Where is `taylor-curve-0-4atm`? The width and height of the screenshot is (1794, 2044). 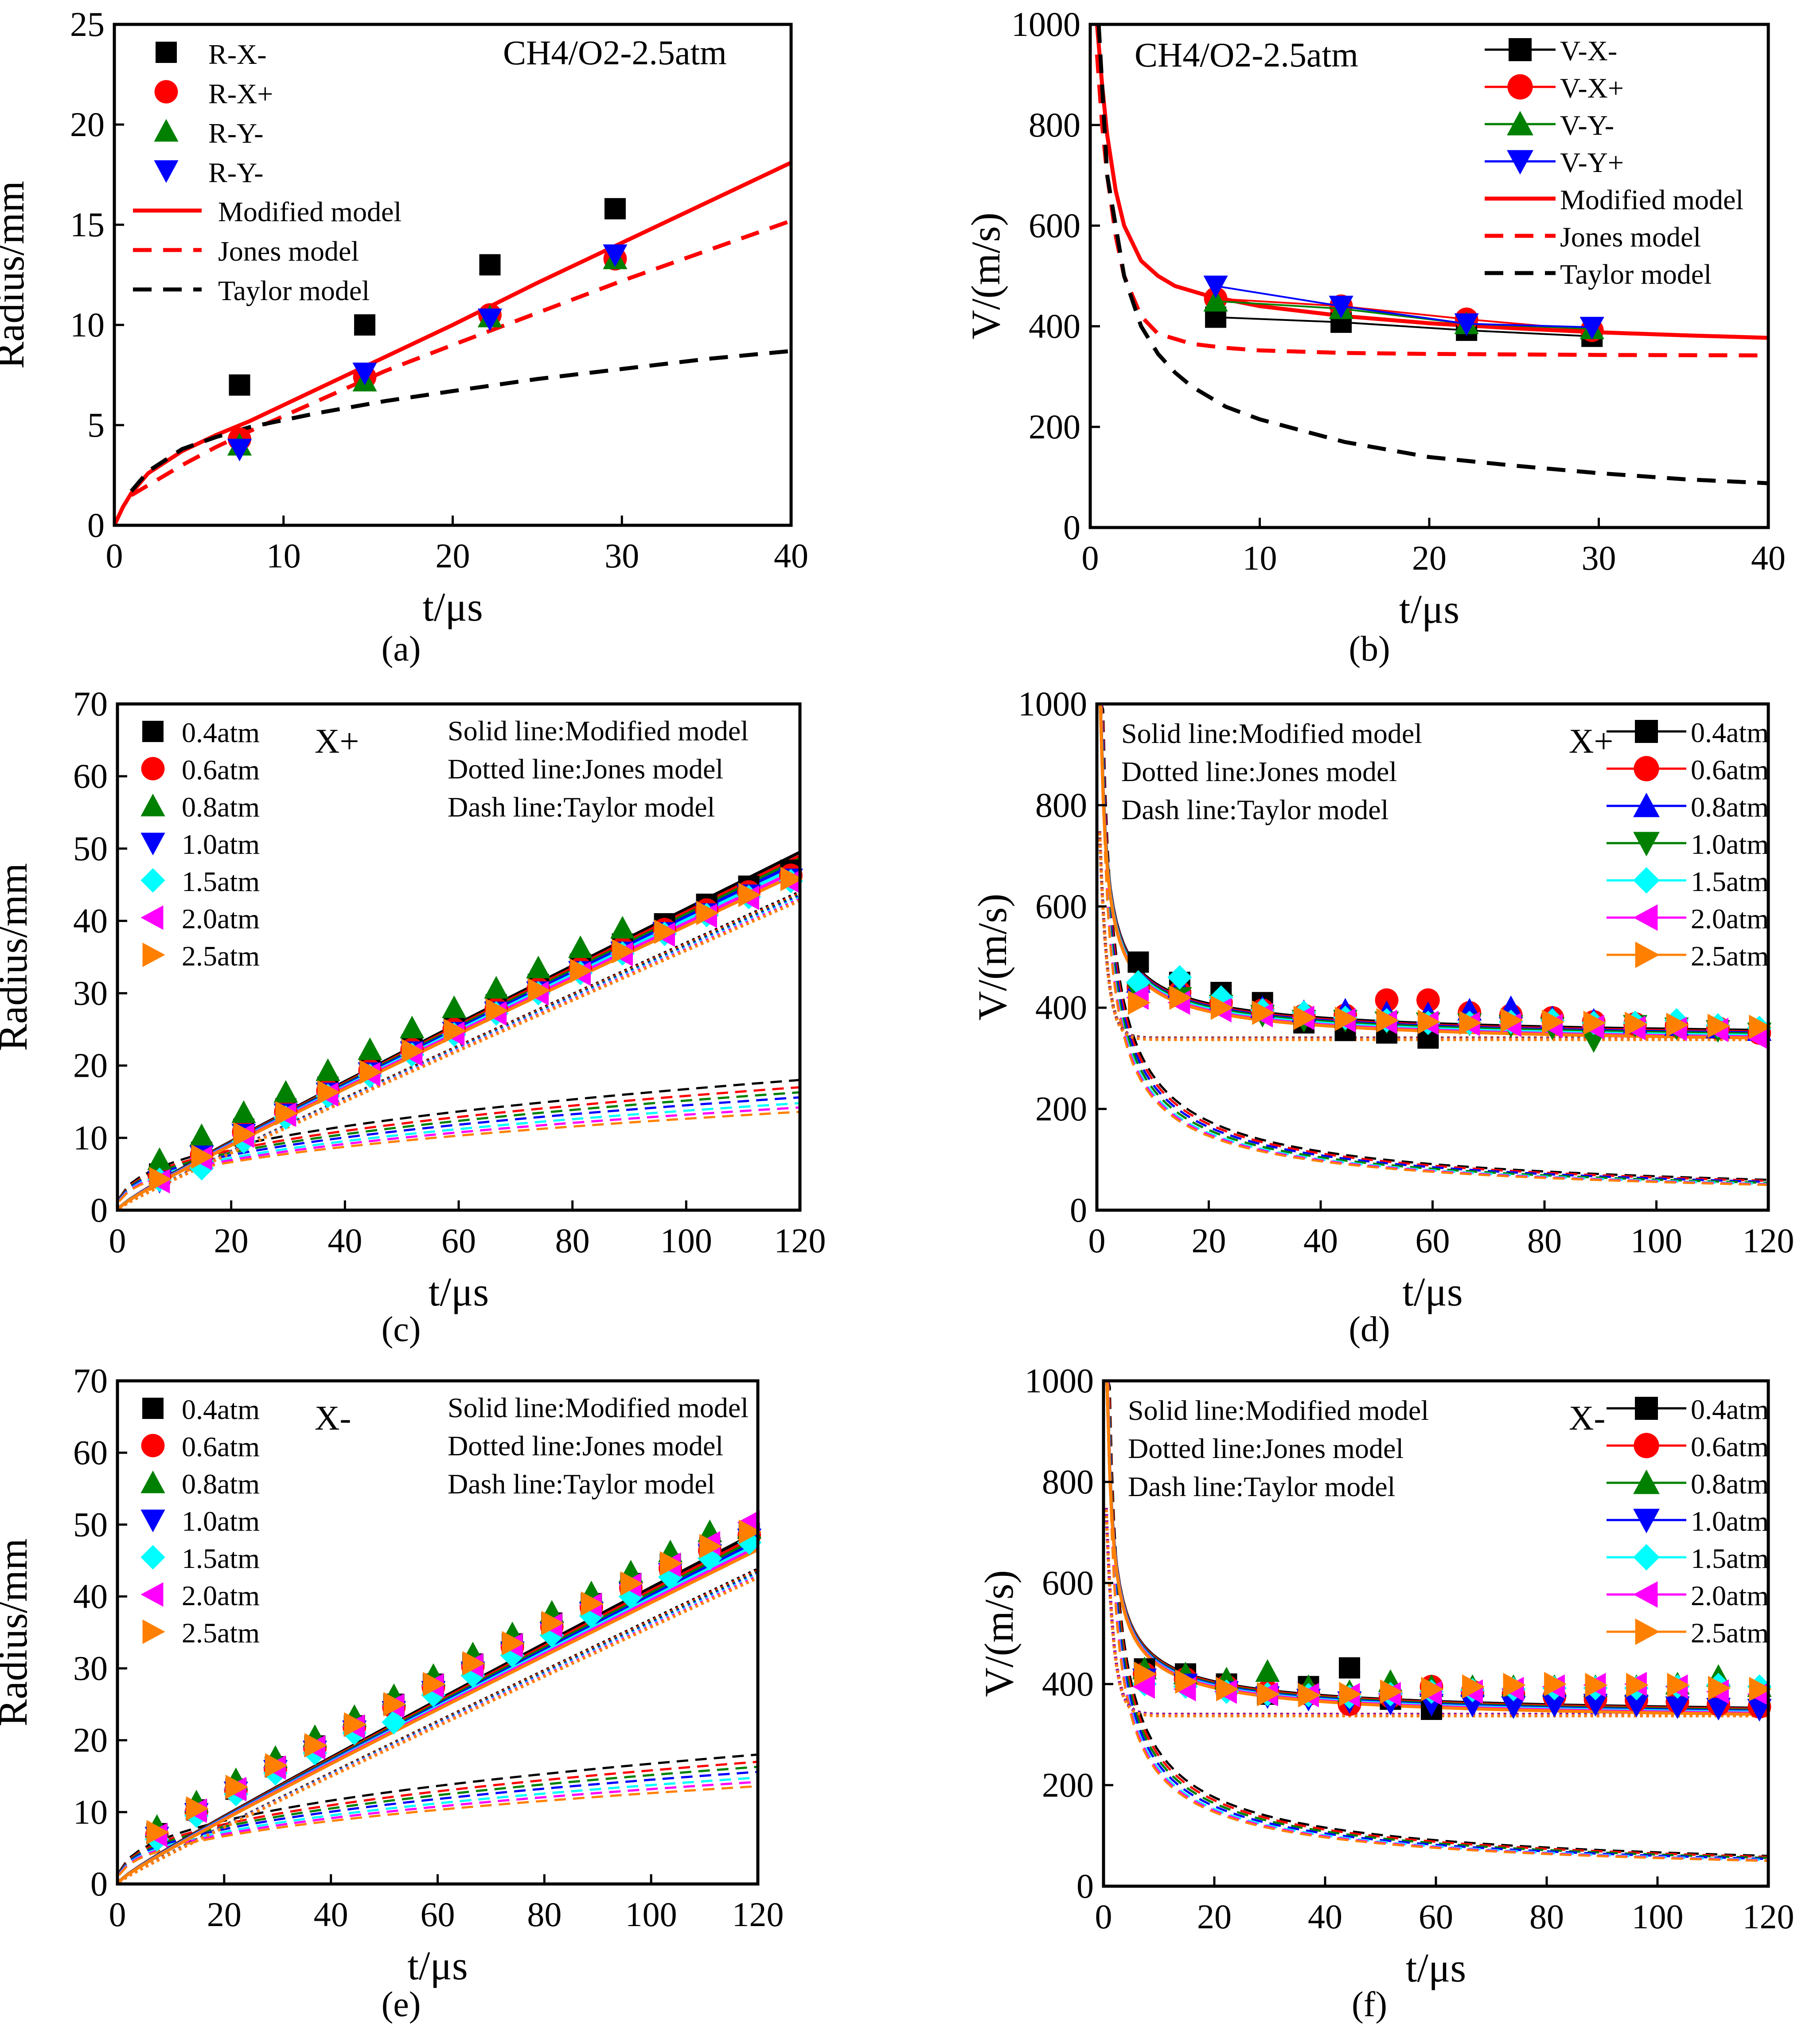 taylor-curve-0-4atm is located at coordinates (438, 1813).